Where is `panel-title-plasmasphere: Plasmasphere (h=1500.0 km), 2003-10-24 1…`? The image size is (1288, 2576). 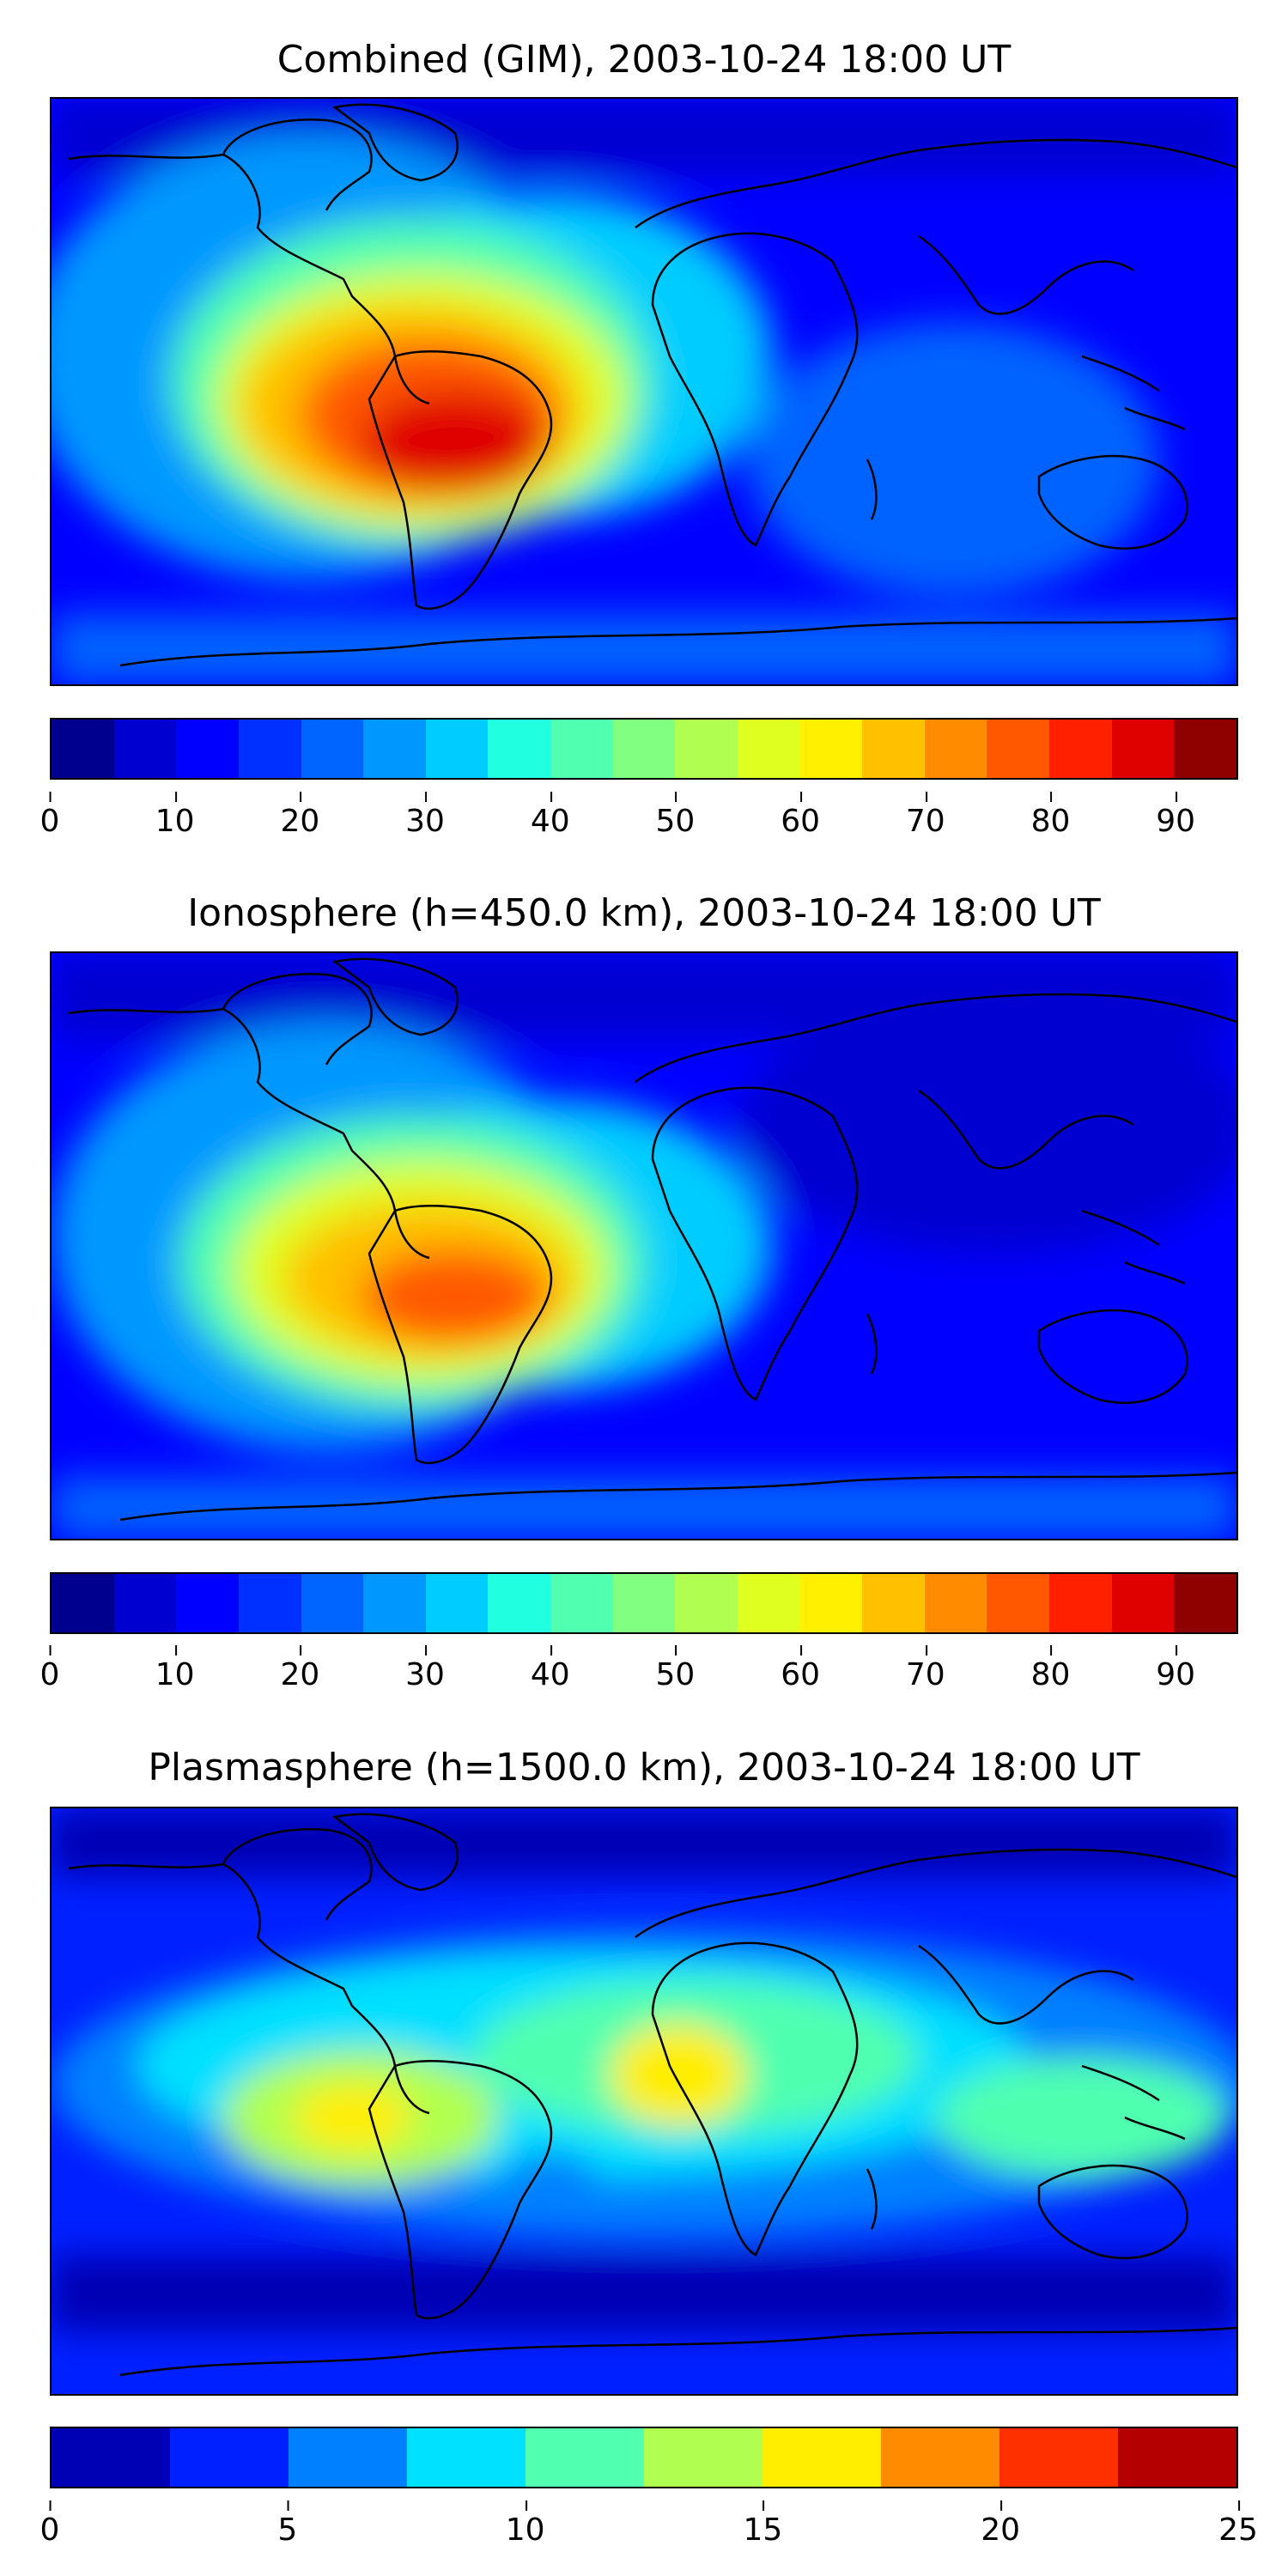 panel-title-plasmasphere: Plasmasphere (h=1500.0 km), 2003-10-24 1… is located at coordinates (644, 1768).